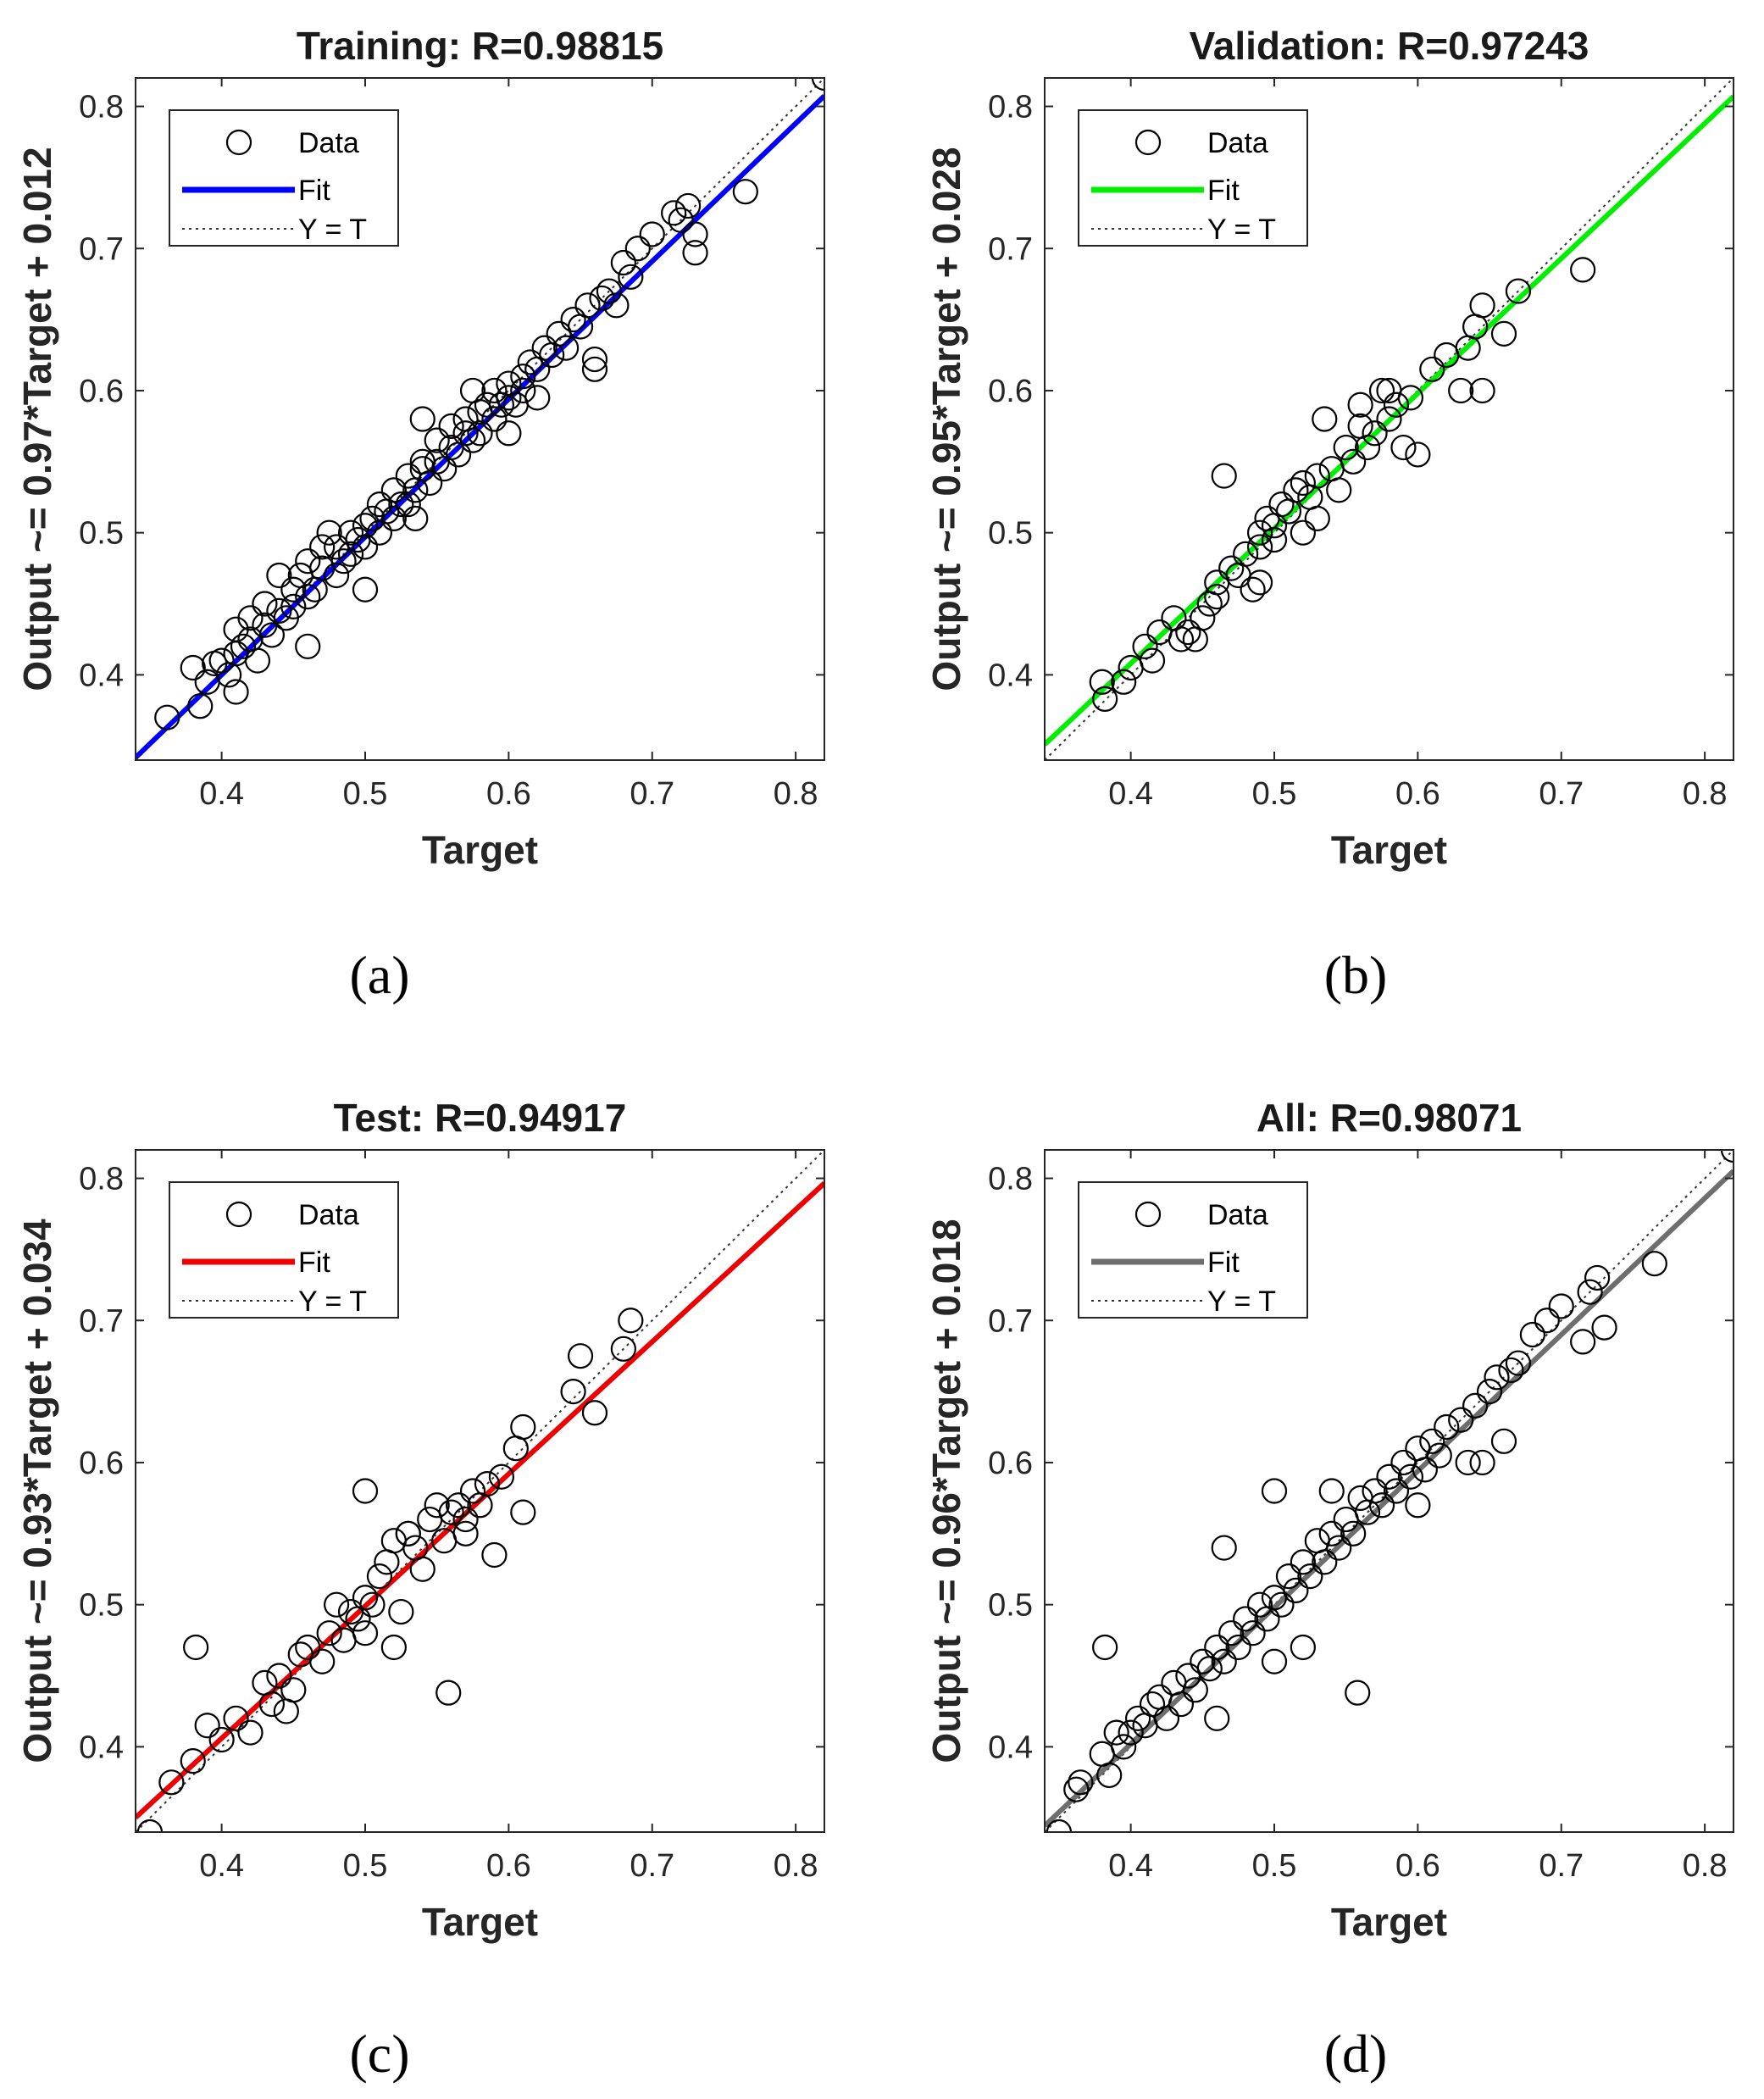  Describe the element at coordinates (1193, 1250) in the screenshot. I see `legend: Data Fit Y = T` at that location.